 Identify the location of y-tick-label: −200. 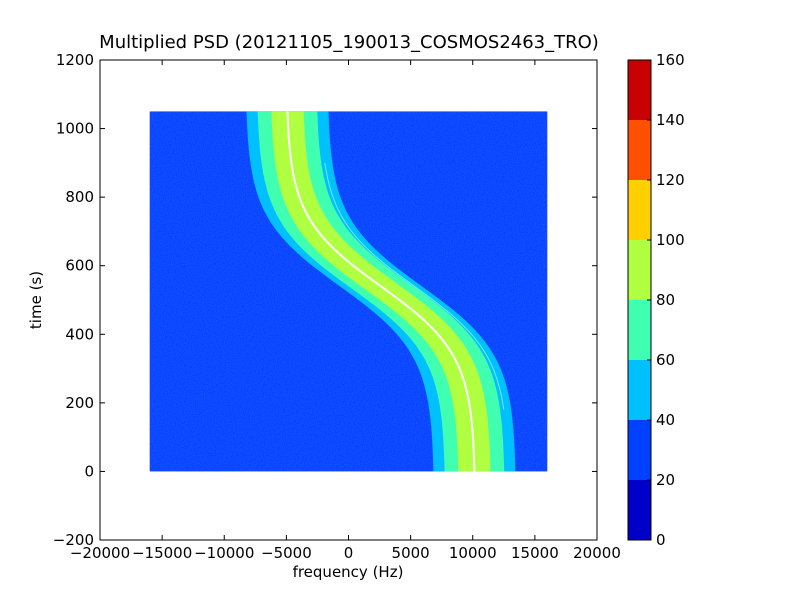
(73, 540).